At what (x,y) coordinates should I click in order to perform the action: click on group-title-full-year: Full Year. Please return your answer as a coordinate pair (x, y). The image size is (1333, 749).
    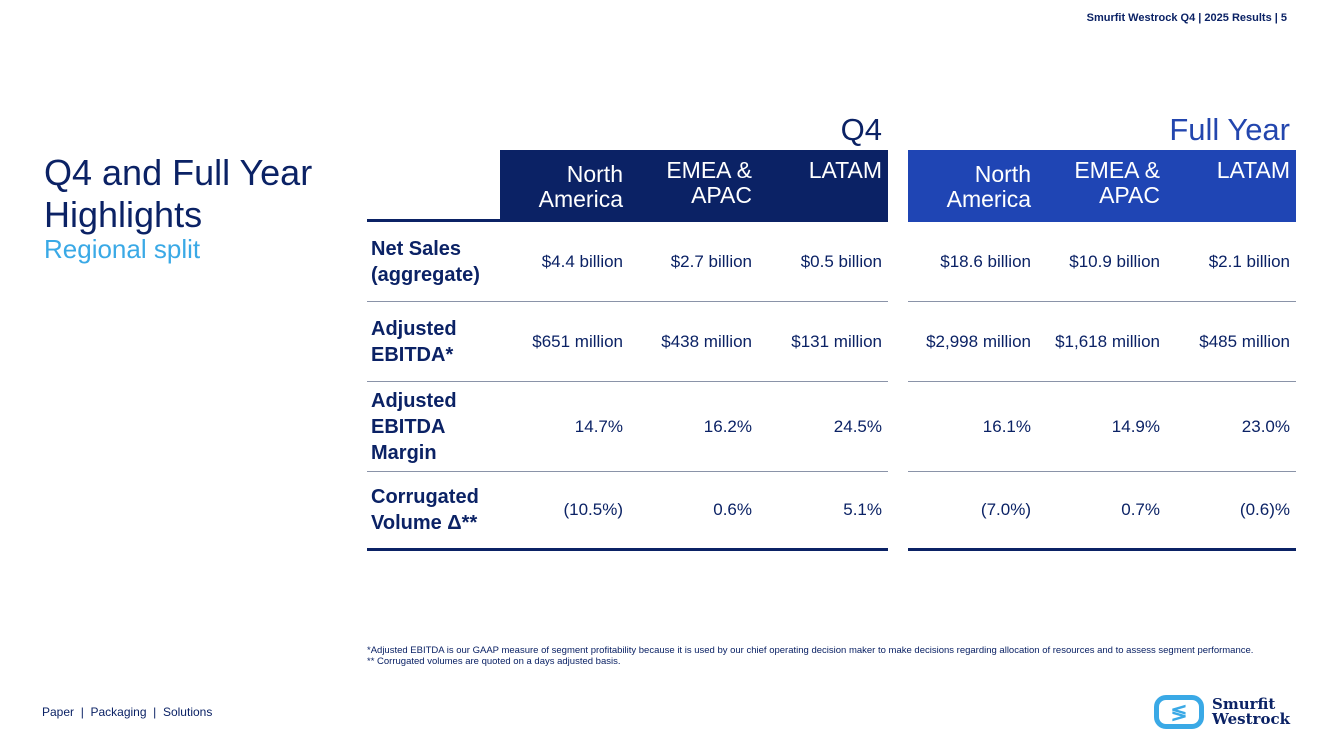
    Looking at the image, I should click on (1229, 129).